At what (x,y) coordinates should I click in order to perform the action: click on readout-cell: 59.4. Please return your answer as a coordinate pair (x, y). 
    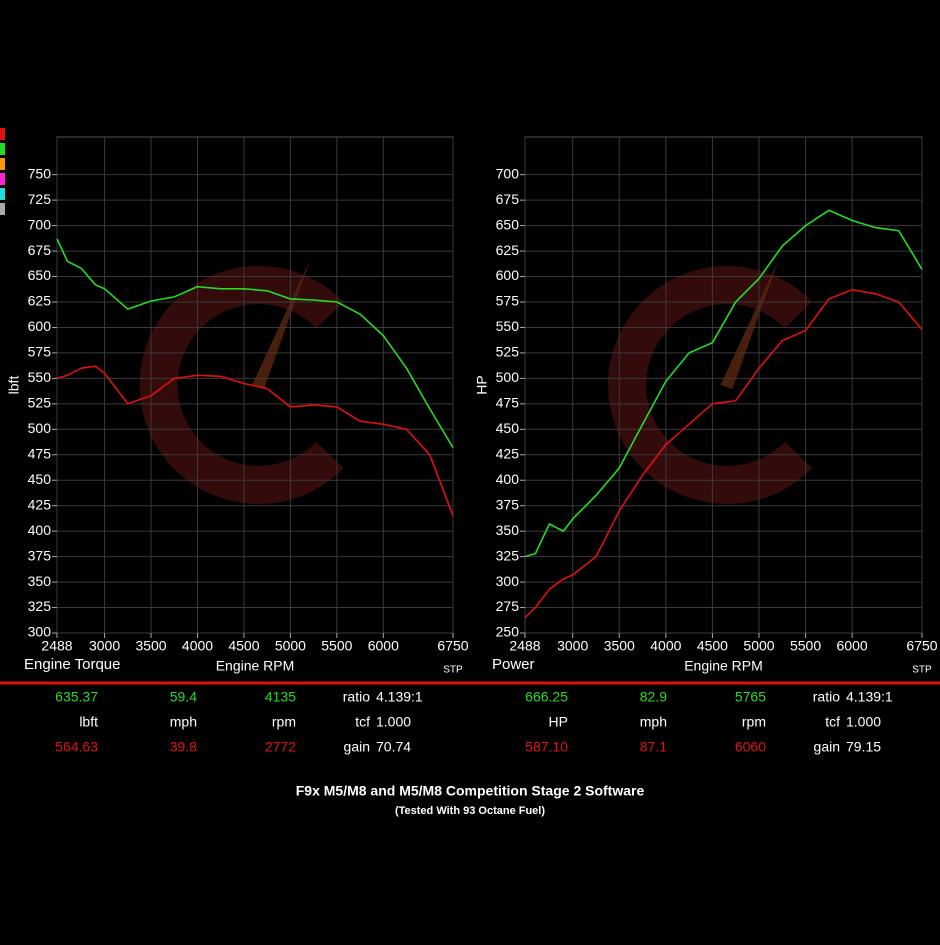
    Looking at the image, I should click on (183, 697).